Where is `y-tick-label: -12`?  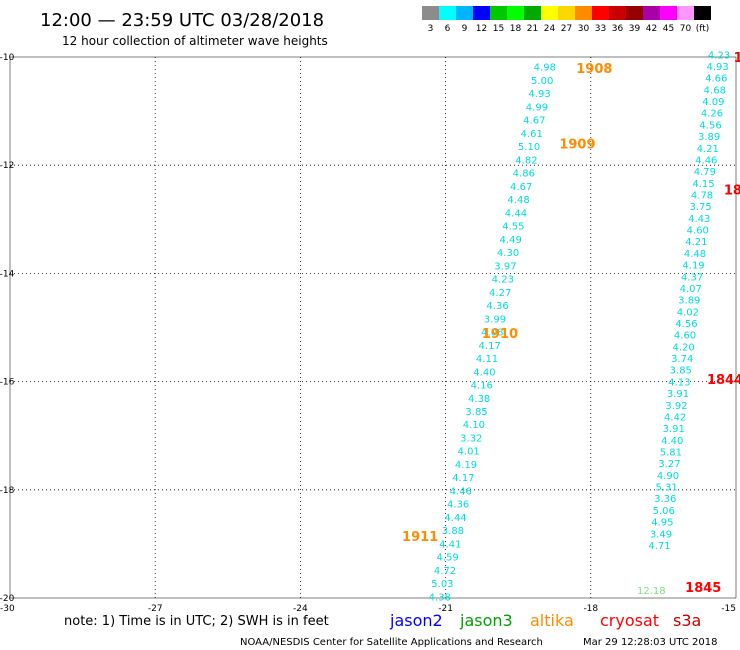
y-tick-label: -12 is located at coordinates (7, 166).